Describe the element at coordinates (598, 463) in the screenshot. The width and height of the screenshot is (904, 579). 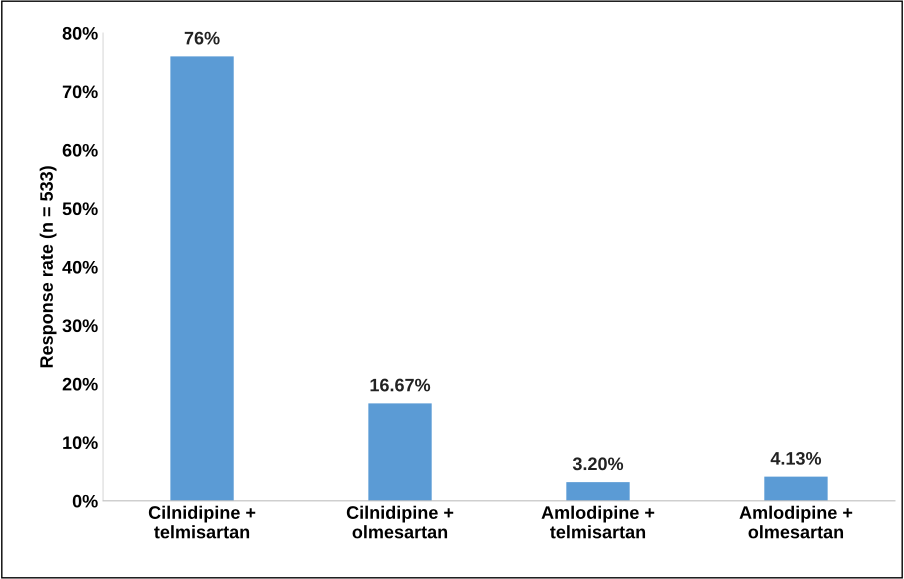
I see `data-label: 3.20%` at that location.